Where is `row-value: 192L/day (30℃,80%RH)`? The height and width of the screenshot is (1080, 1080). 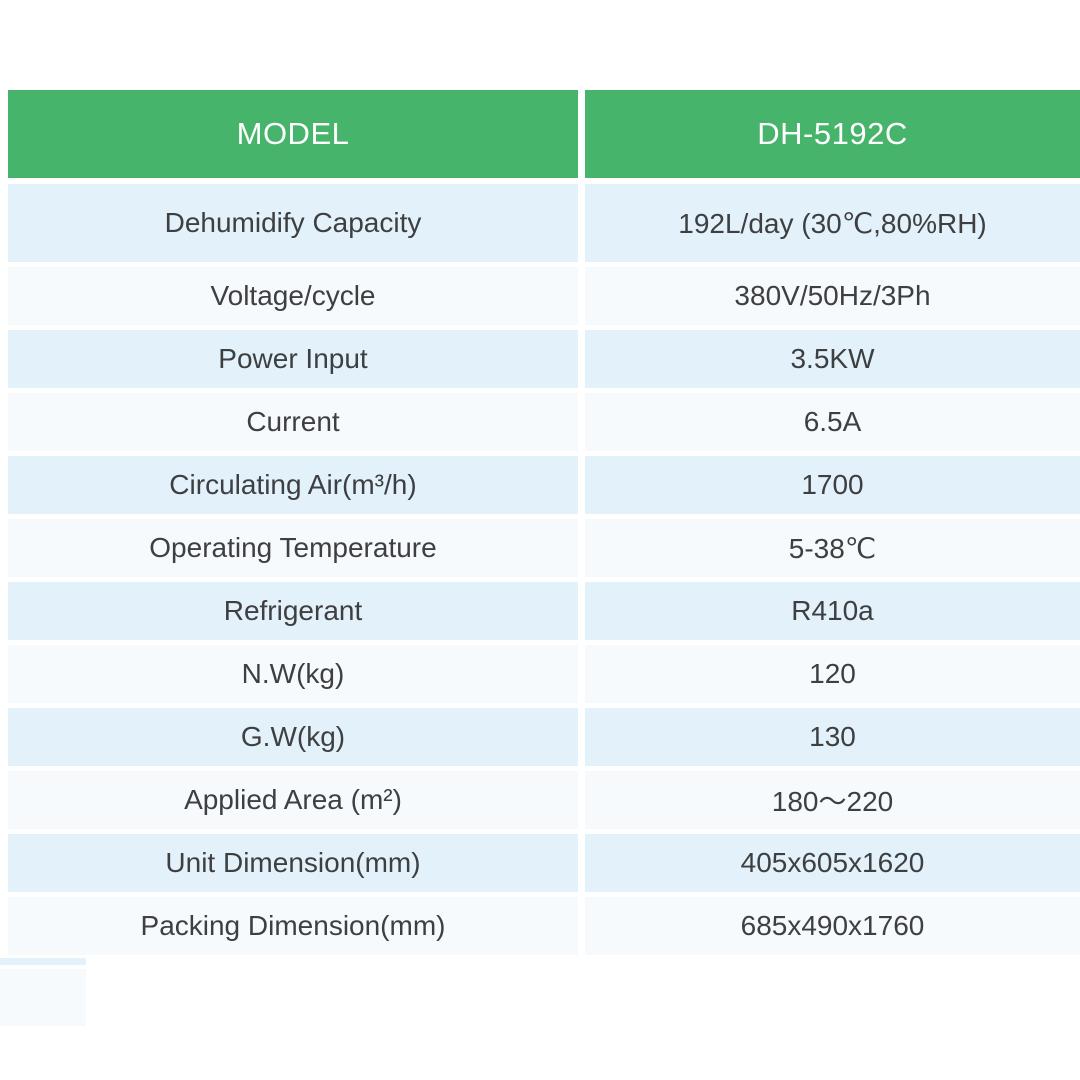
row-value: 192L/day (30℃,80%RH) is located at coordinates (832, 223).